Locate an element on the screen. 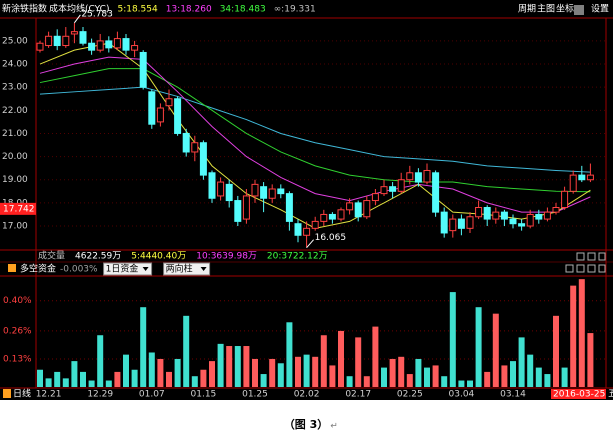 The height and width of the screenshot is (442, 613). y-tick-label: 25.00 is located at coordinates (15, 41).